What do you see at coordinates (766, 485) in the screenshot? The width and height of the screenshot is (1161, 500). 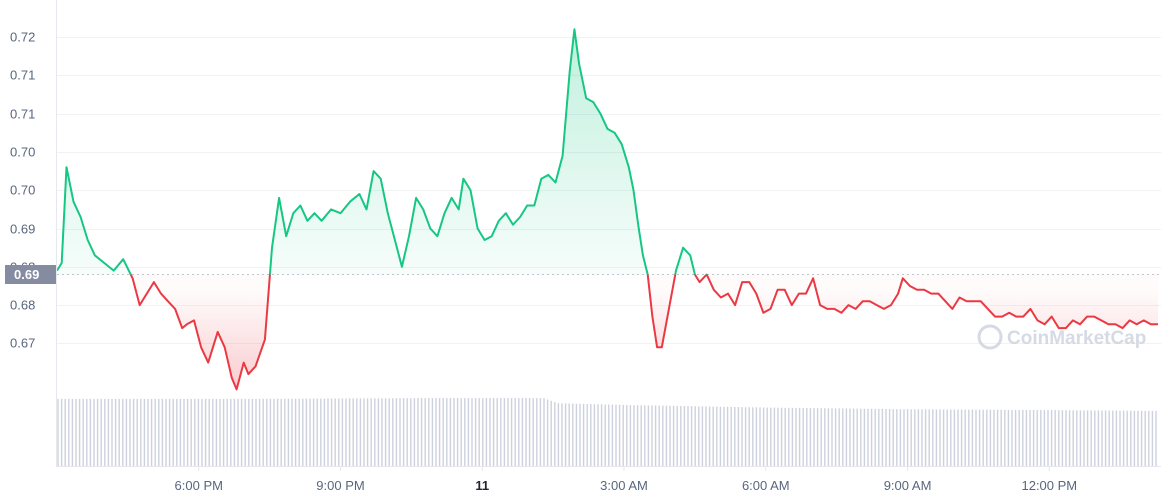 I see `x-tick-label: 6:00 AM` at bounding box center [766, 485].